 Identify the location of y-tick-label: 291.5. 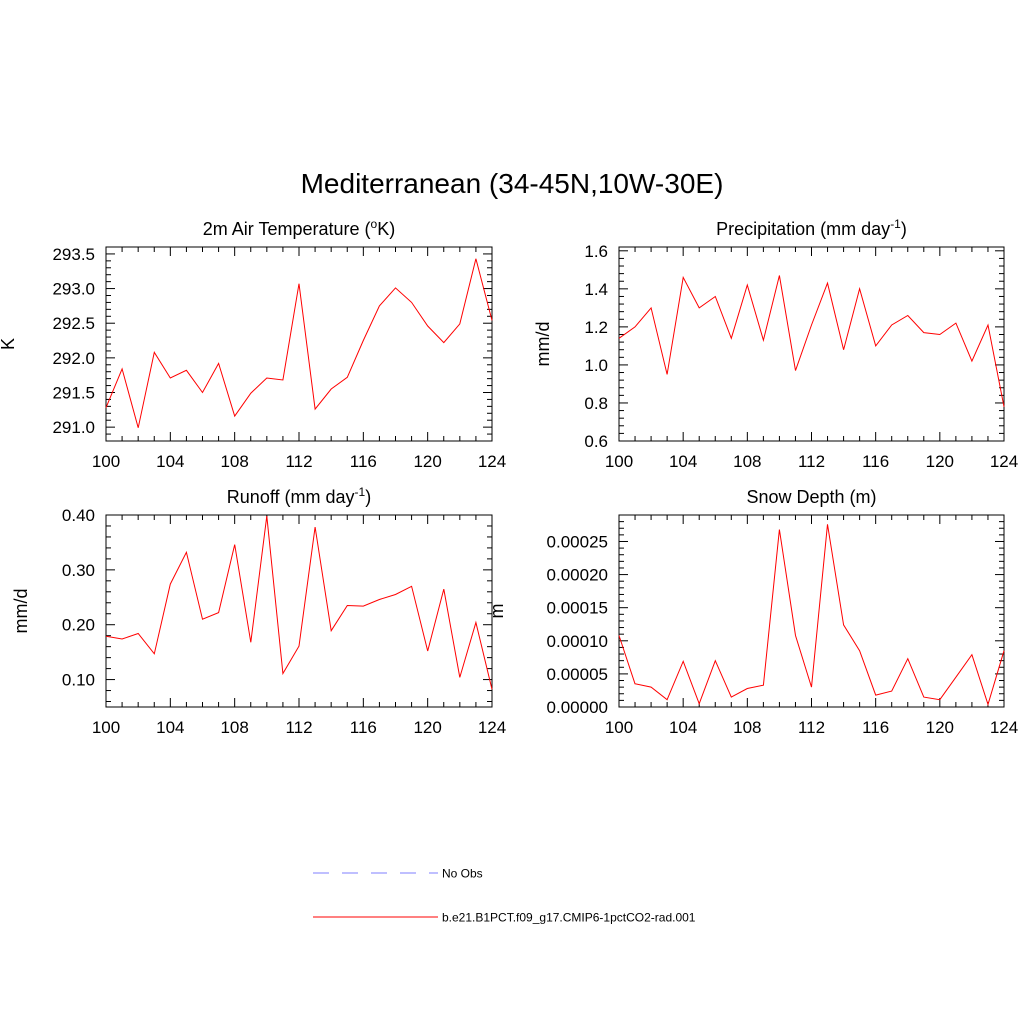
(73, 393).